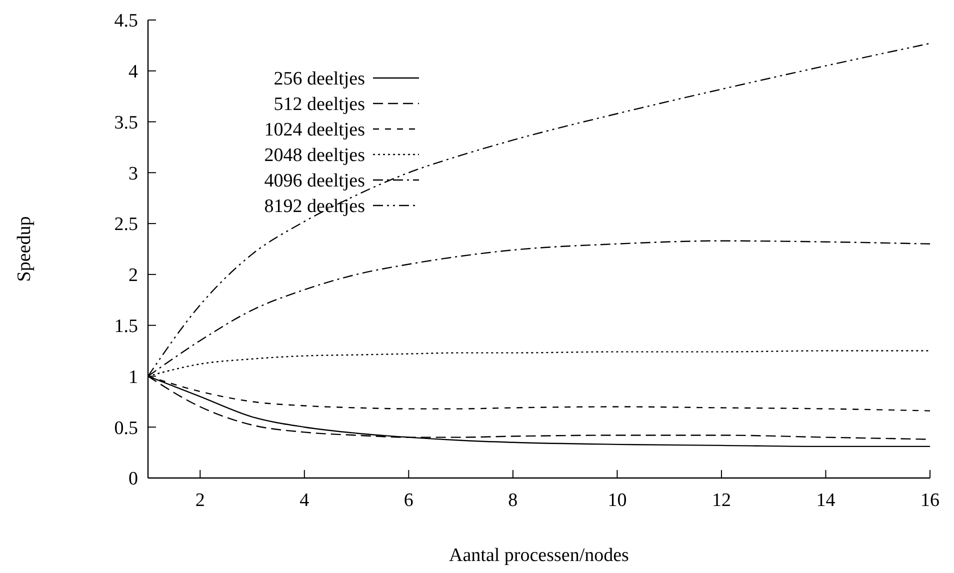 This screenshot has width=954, height=573. I want to click on y-tick-label: 1.5, so click(126, 326).